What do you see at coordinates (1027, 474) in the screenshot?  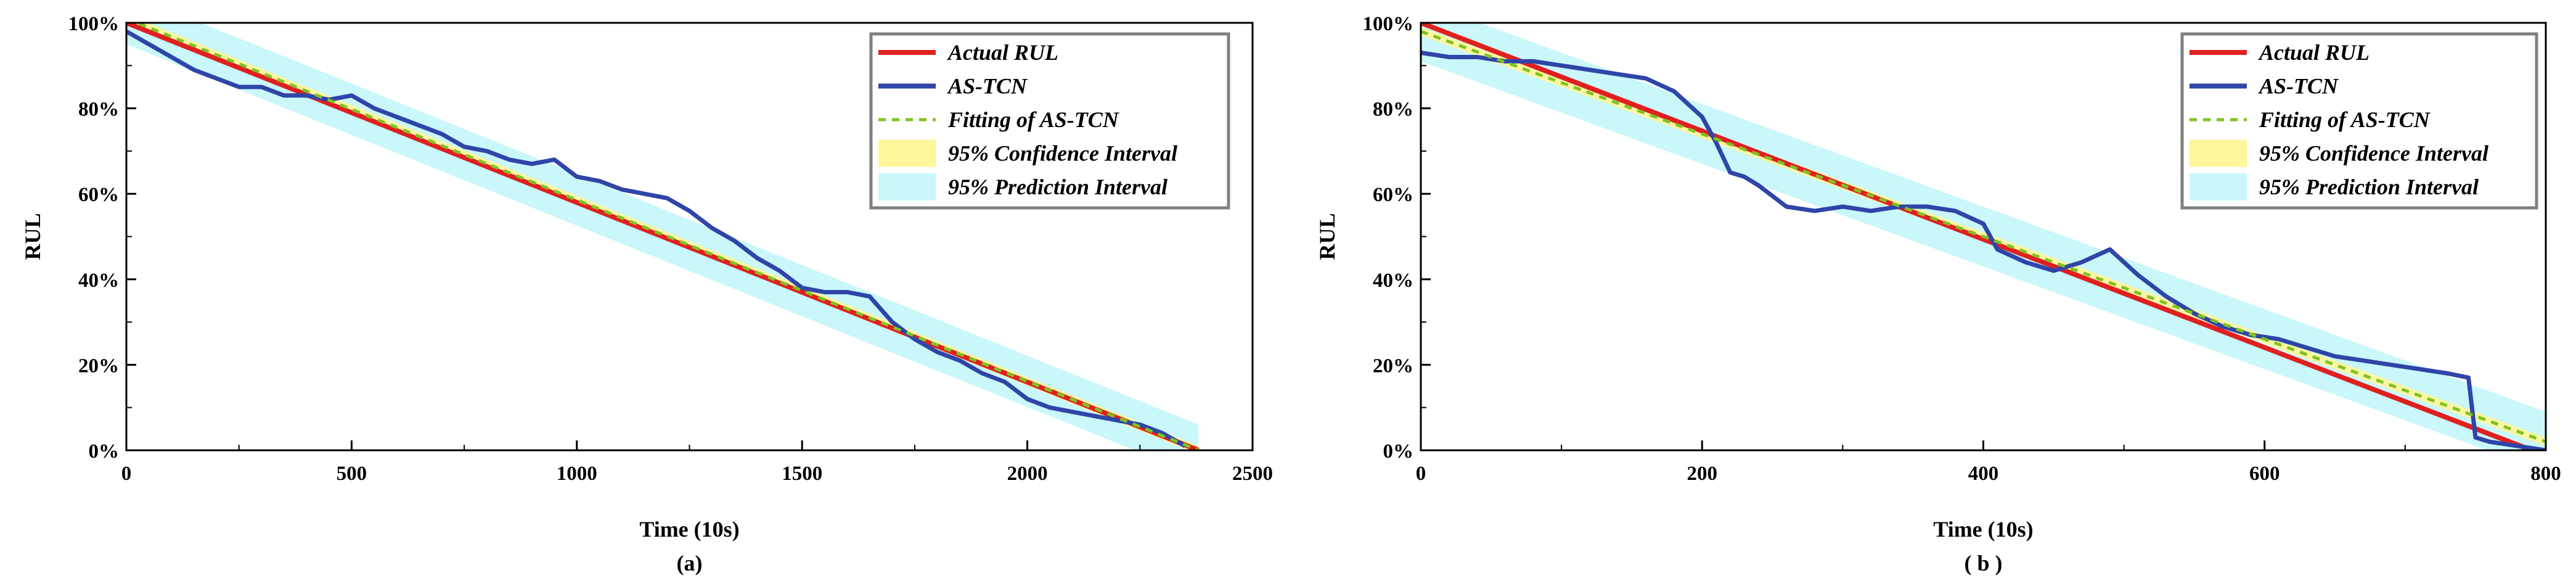 I see `x-tick-label: 2000` at bounding box center [1027, 474].